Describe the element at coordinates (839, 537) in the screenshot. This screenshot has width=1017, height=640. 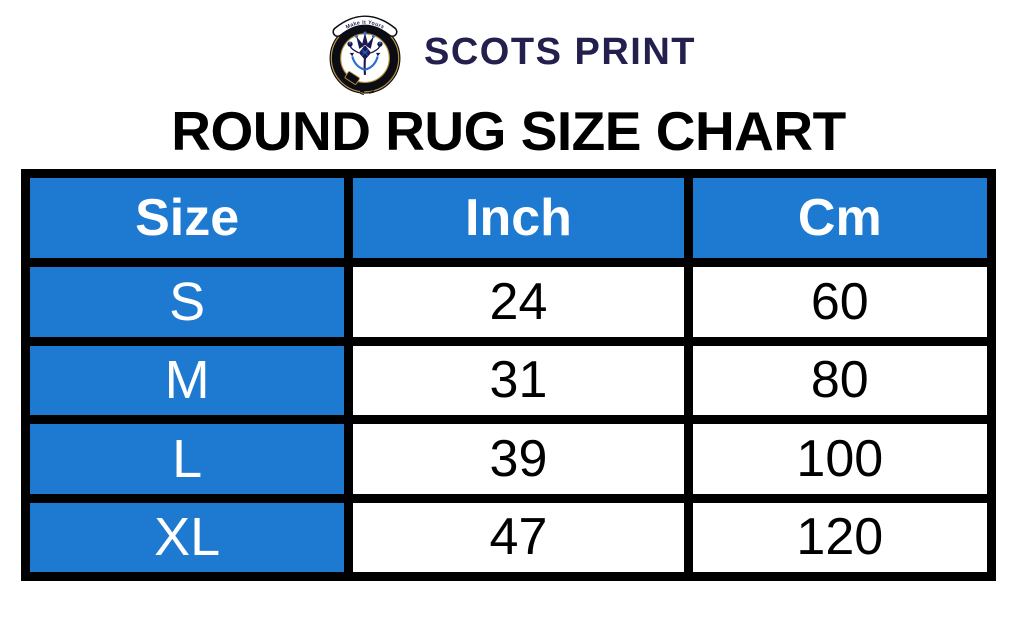
I see `row-xl-cm-cell: 120` at that location.